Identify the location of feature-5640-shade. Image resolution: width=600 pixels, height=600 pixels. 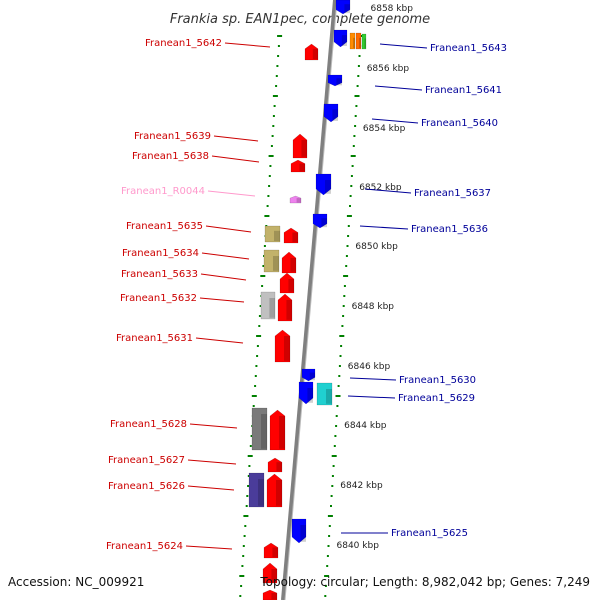
(335, 115).